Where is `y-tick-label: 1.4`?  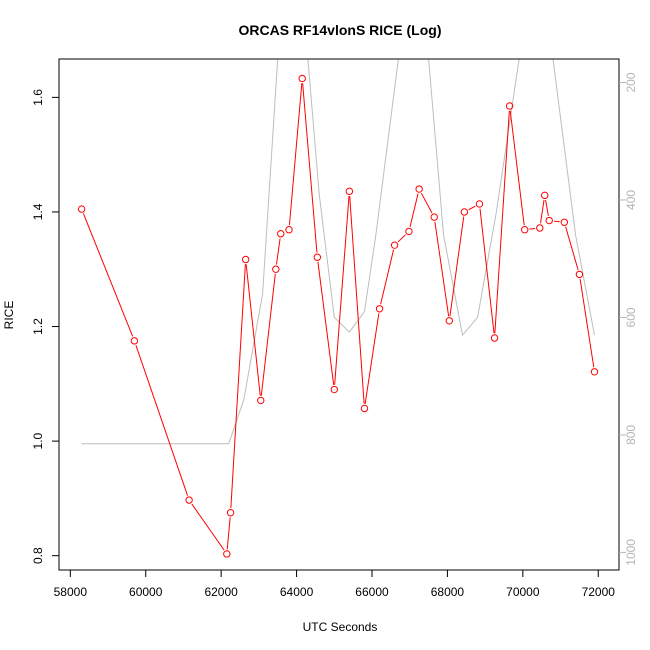 y-tick-label: 1.4 is located at coordinates (38, 211).